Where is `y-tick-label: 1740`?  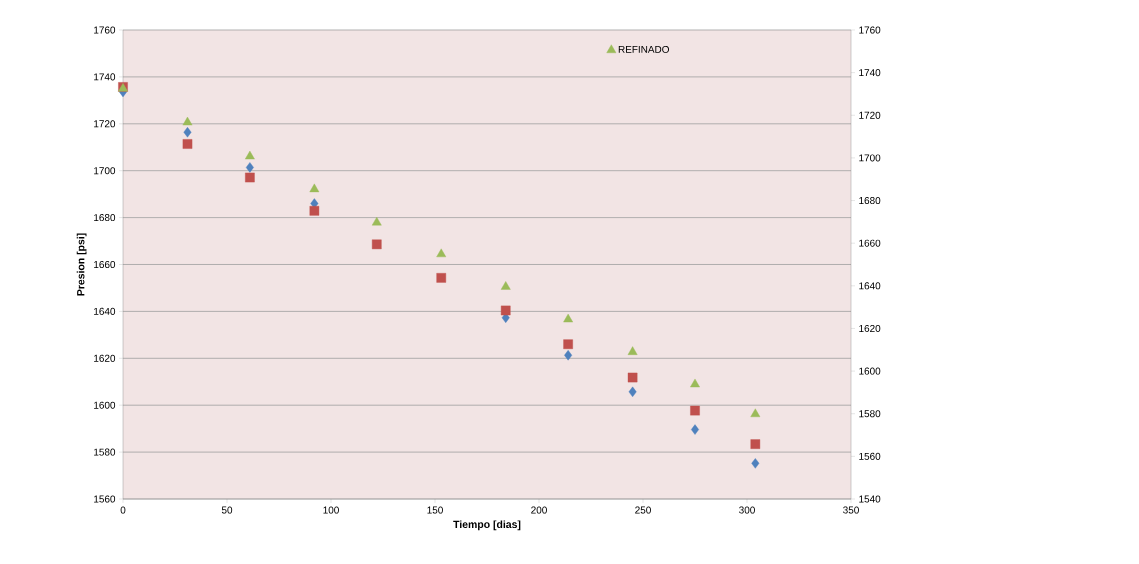 y-tick-label: 1740 is located at coordinates (105, 77).